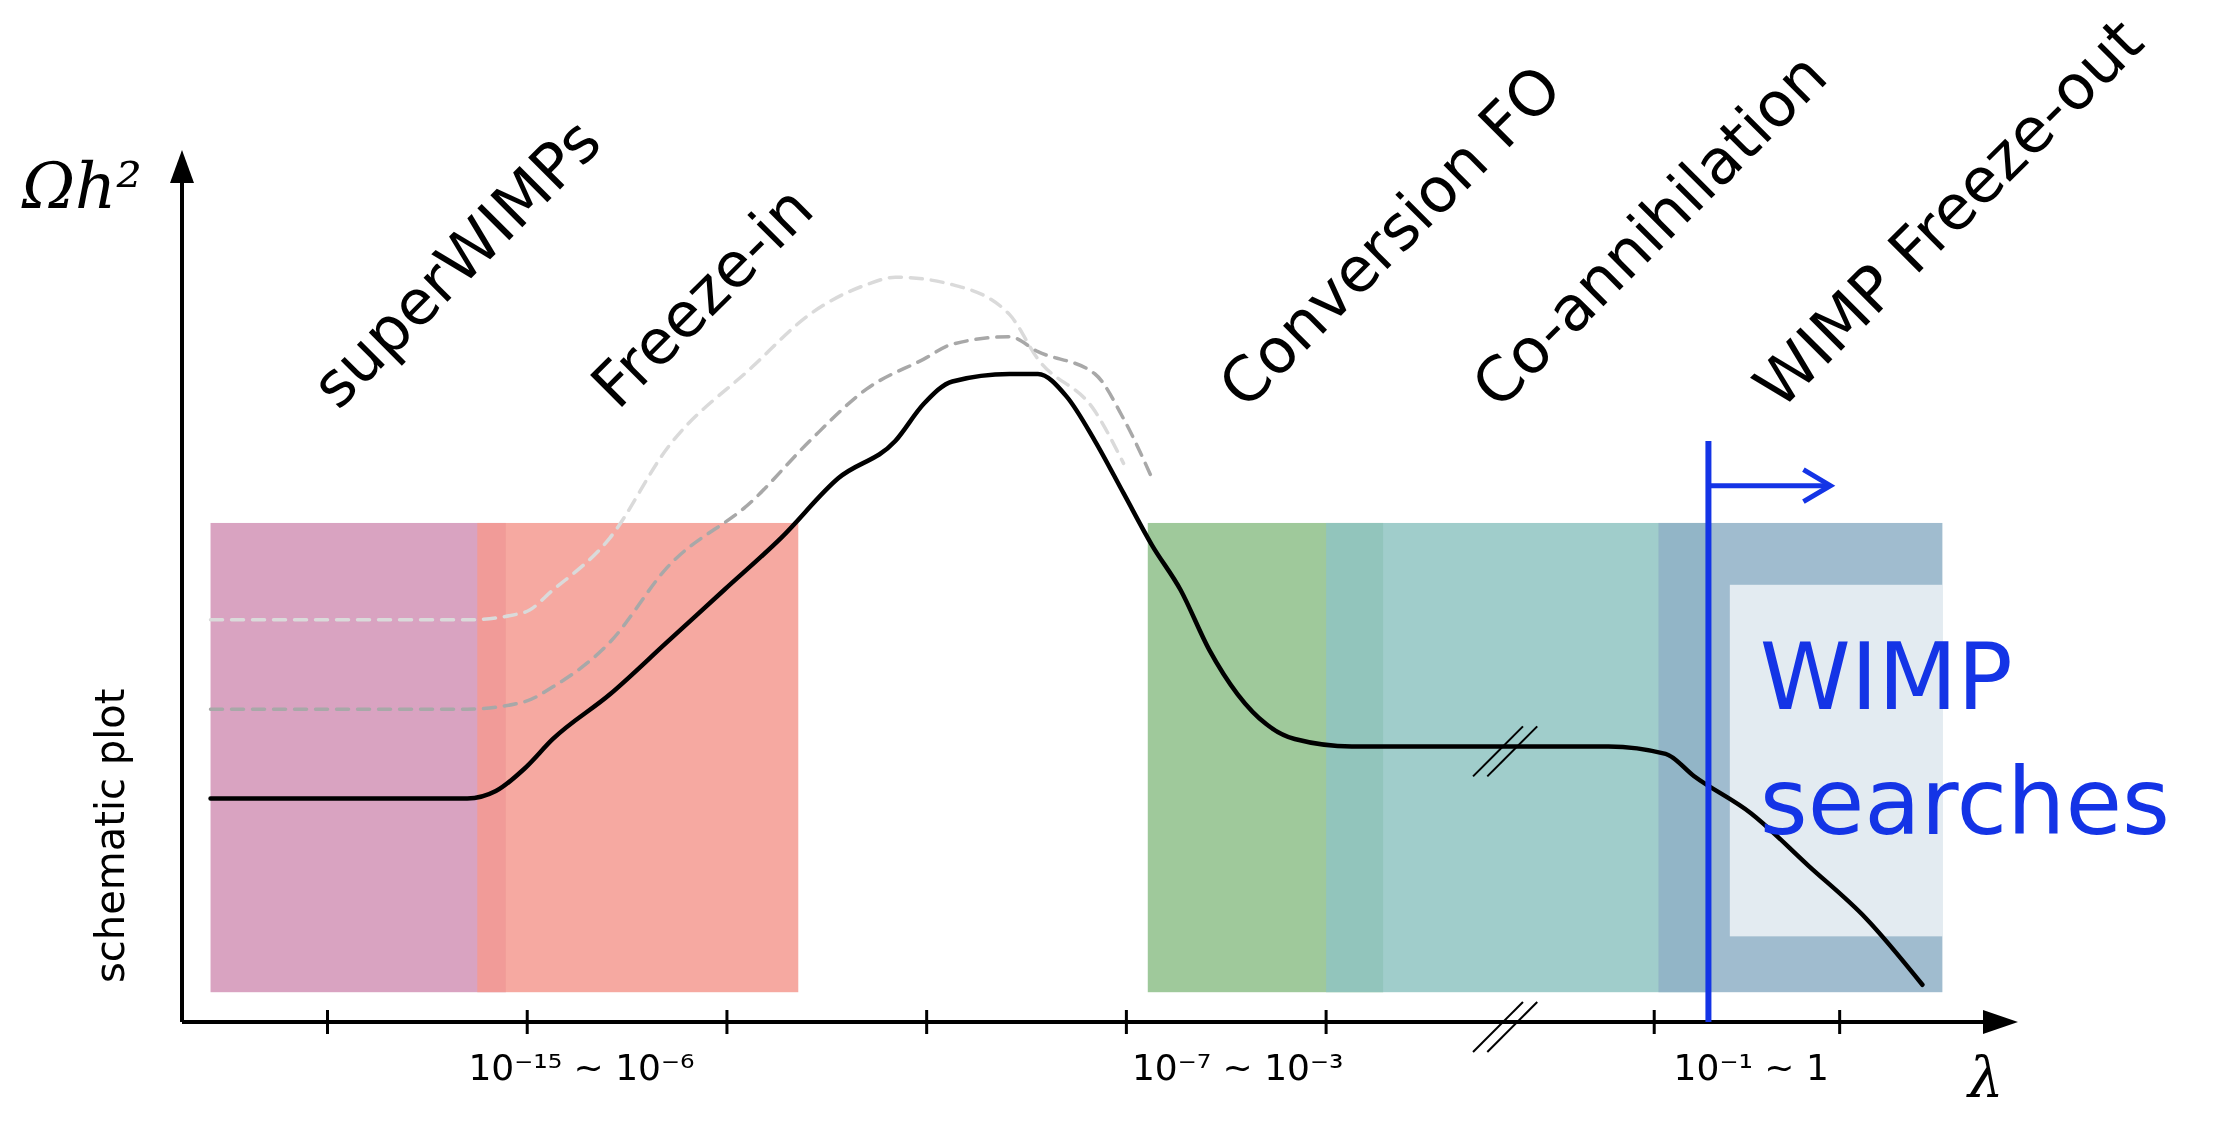  Describe the element at coordinates (110, 836) in the screenshot. I see `text: schematic plot` at that location.